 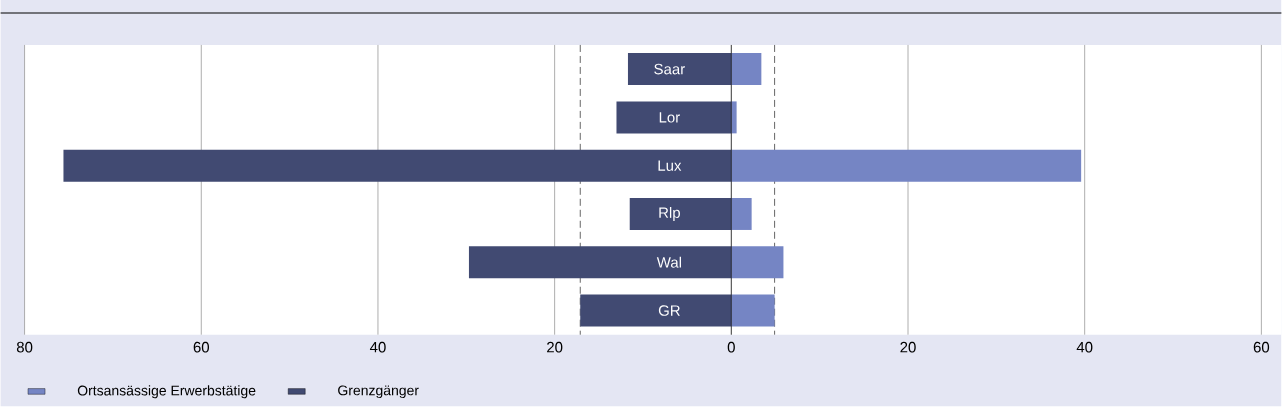 I want to click on x-tick-label: 80, so click(x=24, y=347).